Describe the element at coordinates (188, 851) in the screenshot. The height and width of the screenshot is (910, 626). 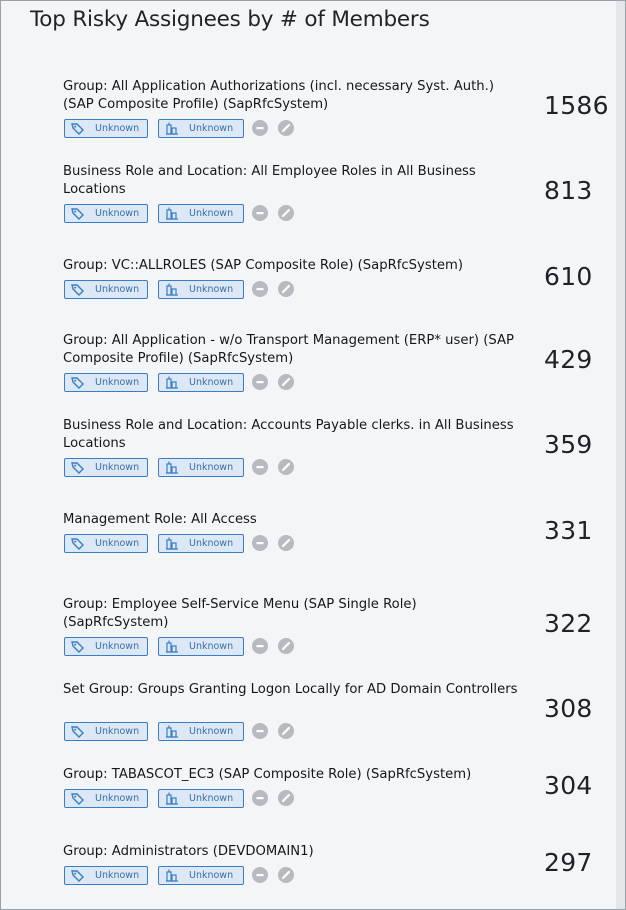
I see `assignee-name: Group: Administrators (DEVDOMAIN1)` at that location.